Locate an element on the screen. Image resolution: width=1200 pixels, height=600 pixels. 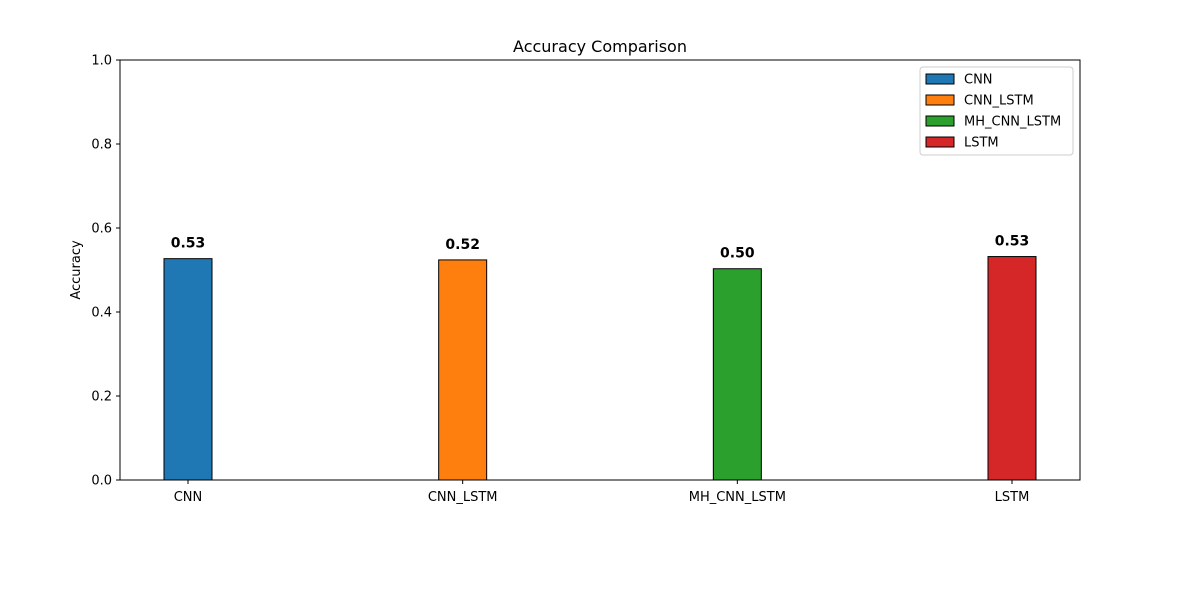
legend: CNN CNN_LSTM MH_CNN_LSTM LSTM is located at coordinates (996, 111).